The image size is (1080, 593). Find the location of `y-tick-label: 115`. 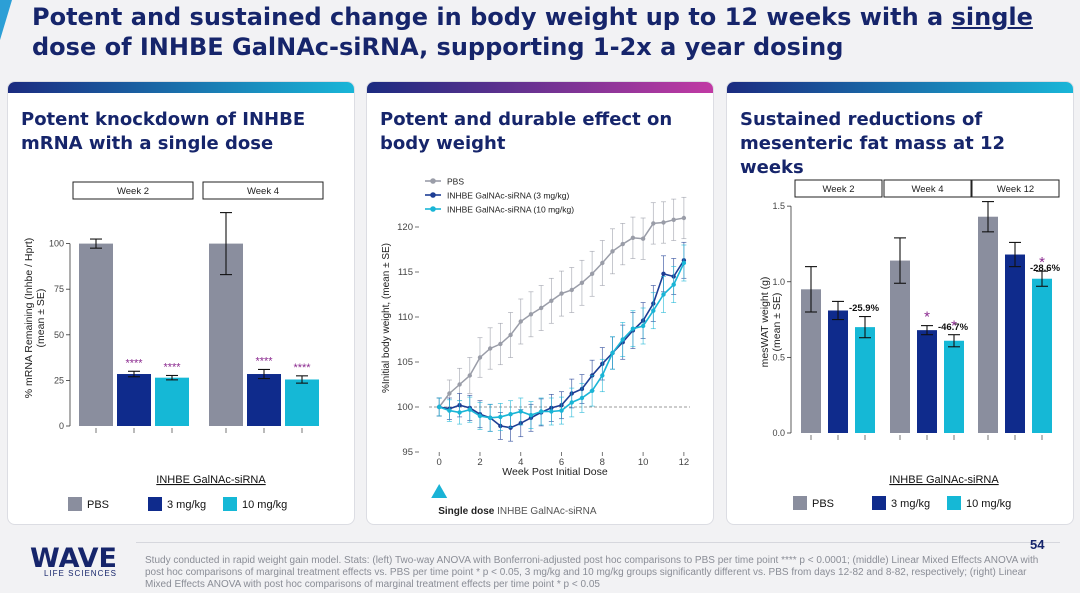

y-tick-label: 115 is located at coordinates (405, 272).